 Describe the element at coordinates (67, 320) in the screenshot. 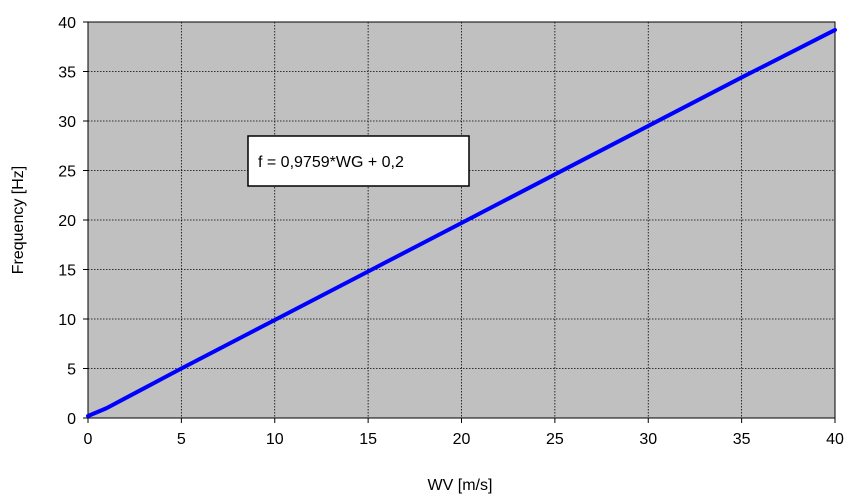

I see `y-tick-label: 10` at that location.